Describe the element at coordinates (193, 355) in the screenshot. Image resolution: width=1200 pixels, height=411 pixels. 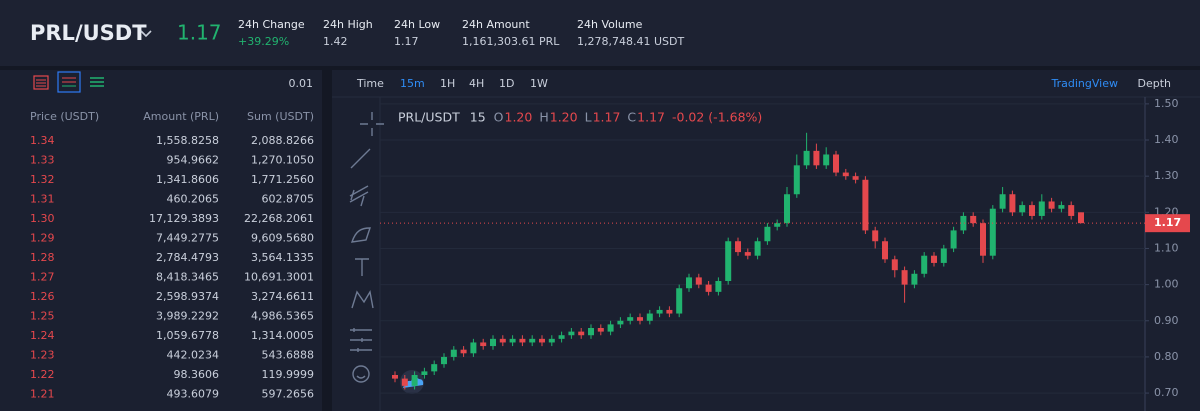
I see `ask-amount: 442.0234` at that location.